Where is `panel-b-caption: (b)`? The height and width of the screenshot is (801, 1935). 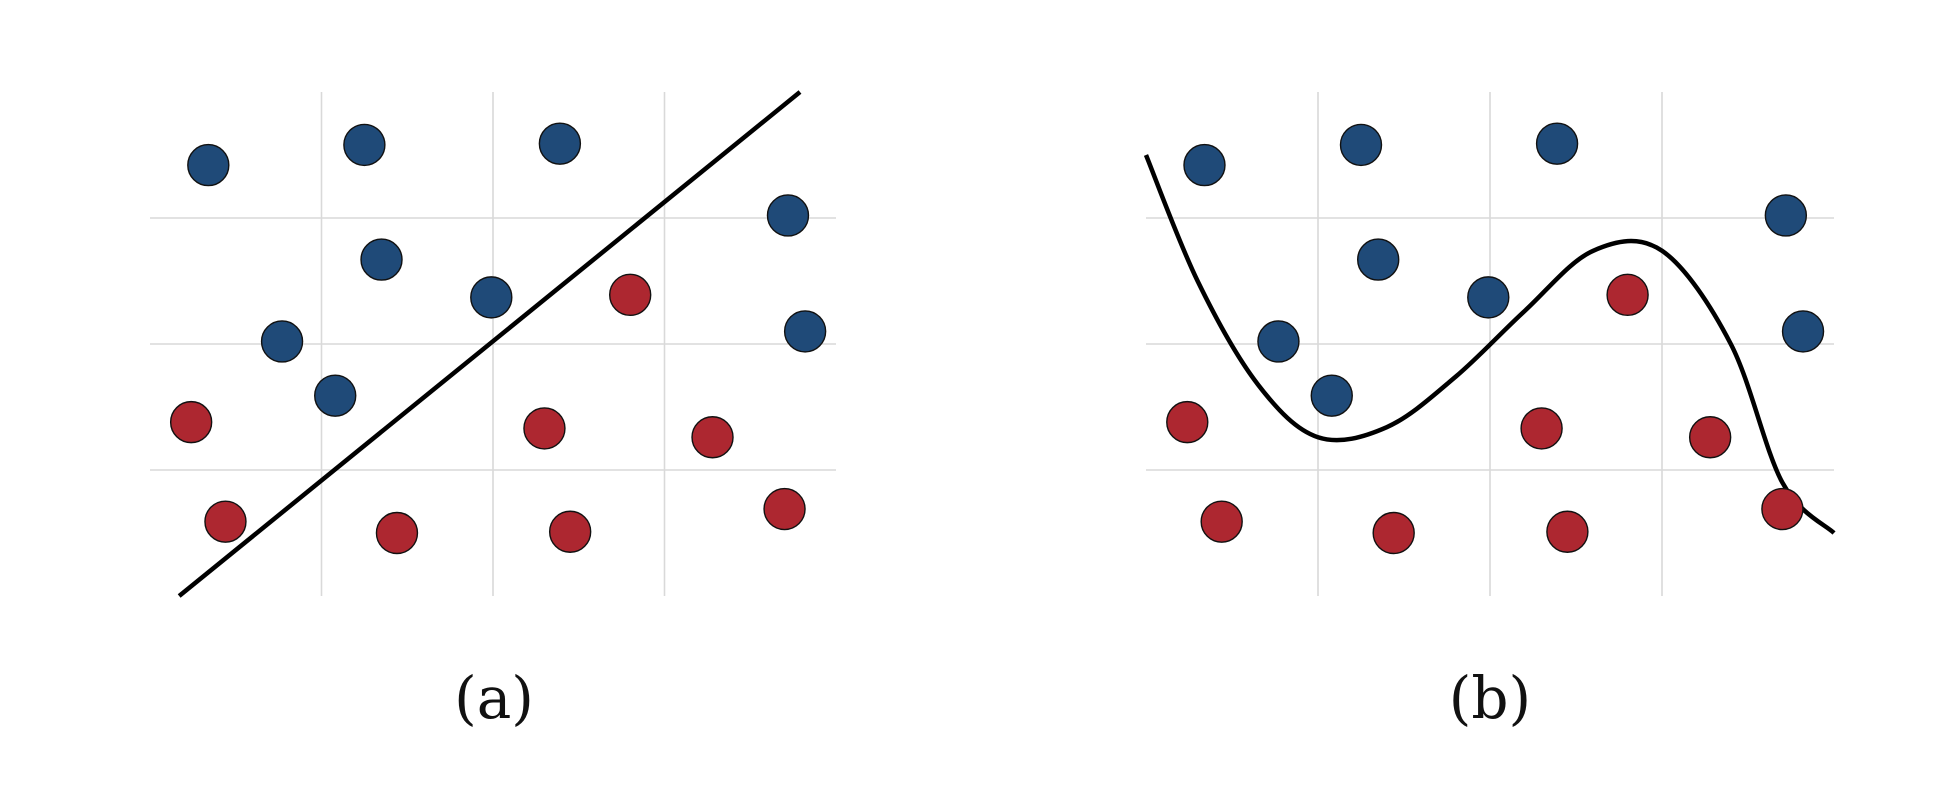 panel-b-caption: (b) is located at coordinates (1490, 698).